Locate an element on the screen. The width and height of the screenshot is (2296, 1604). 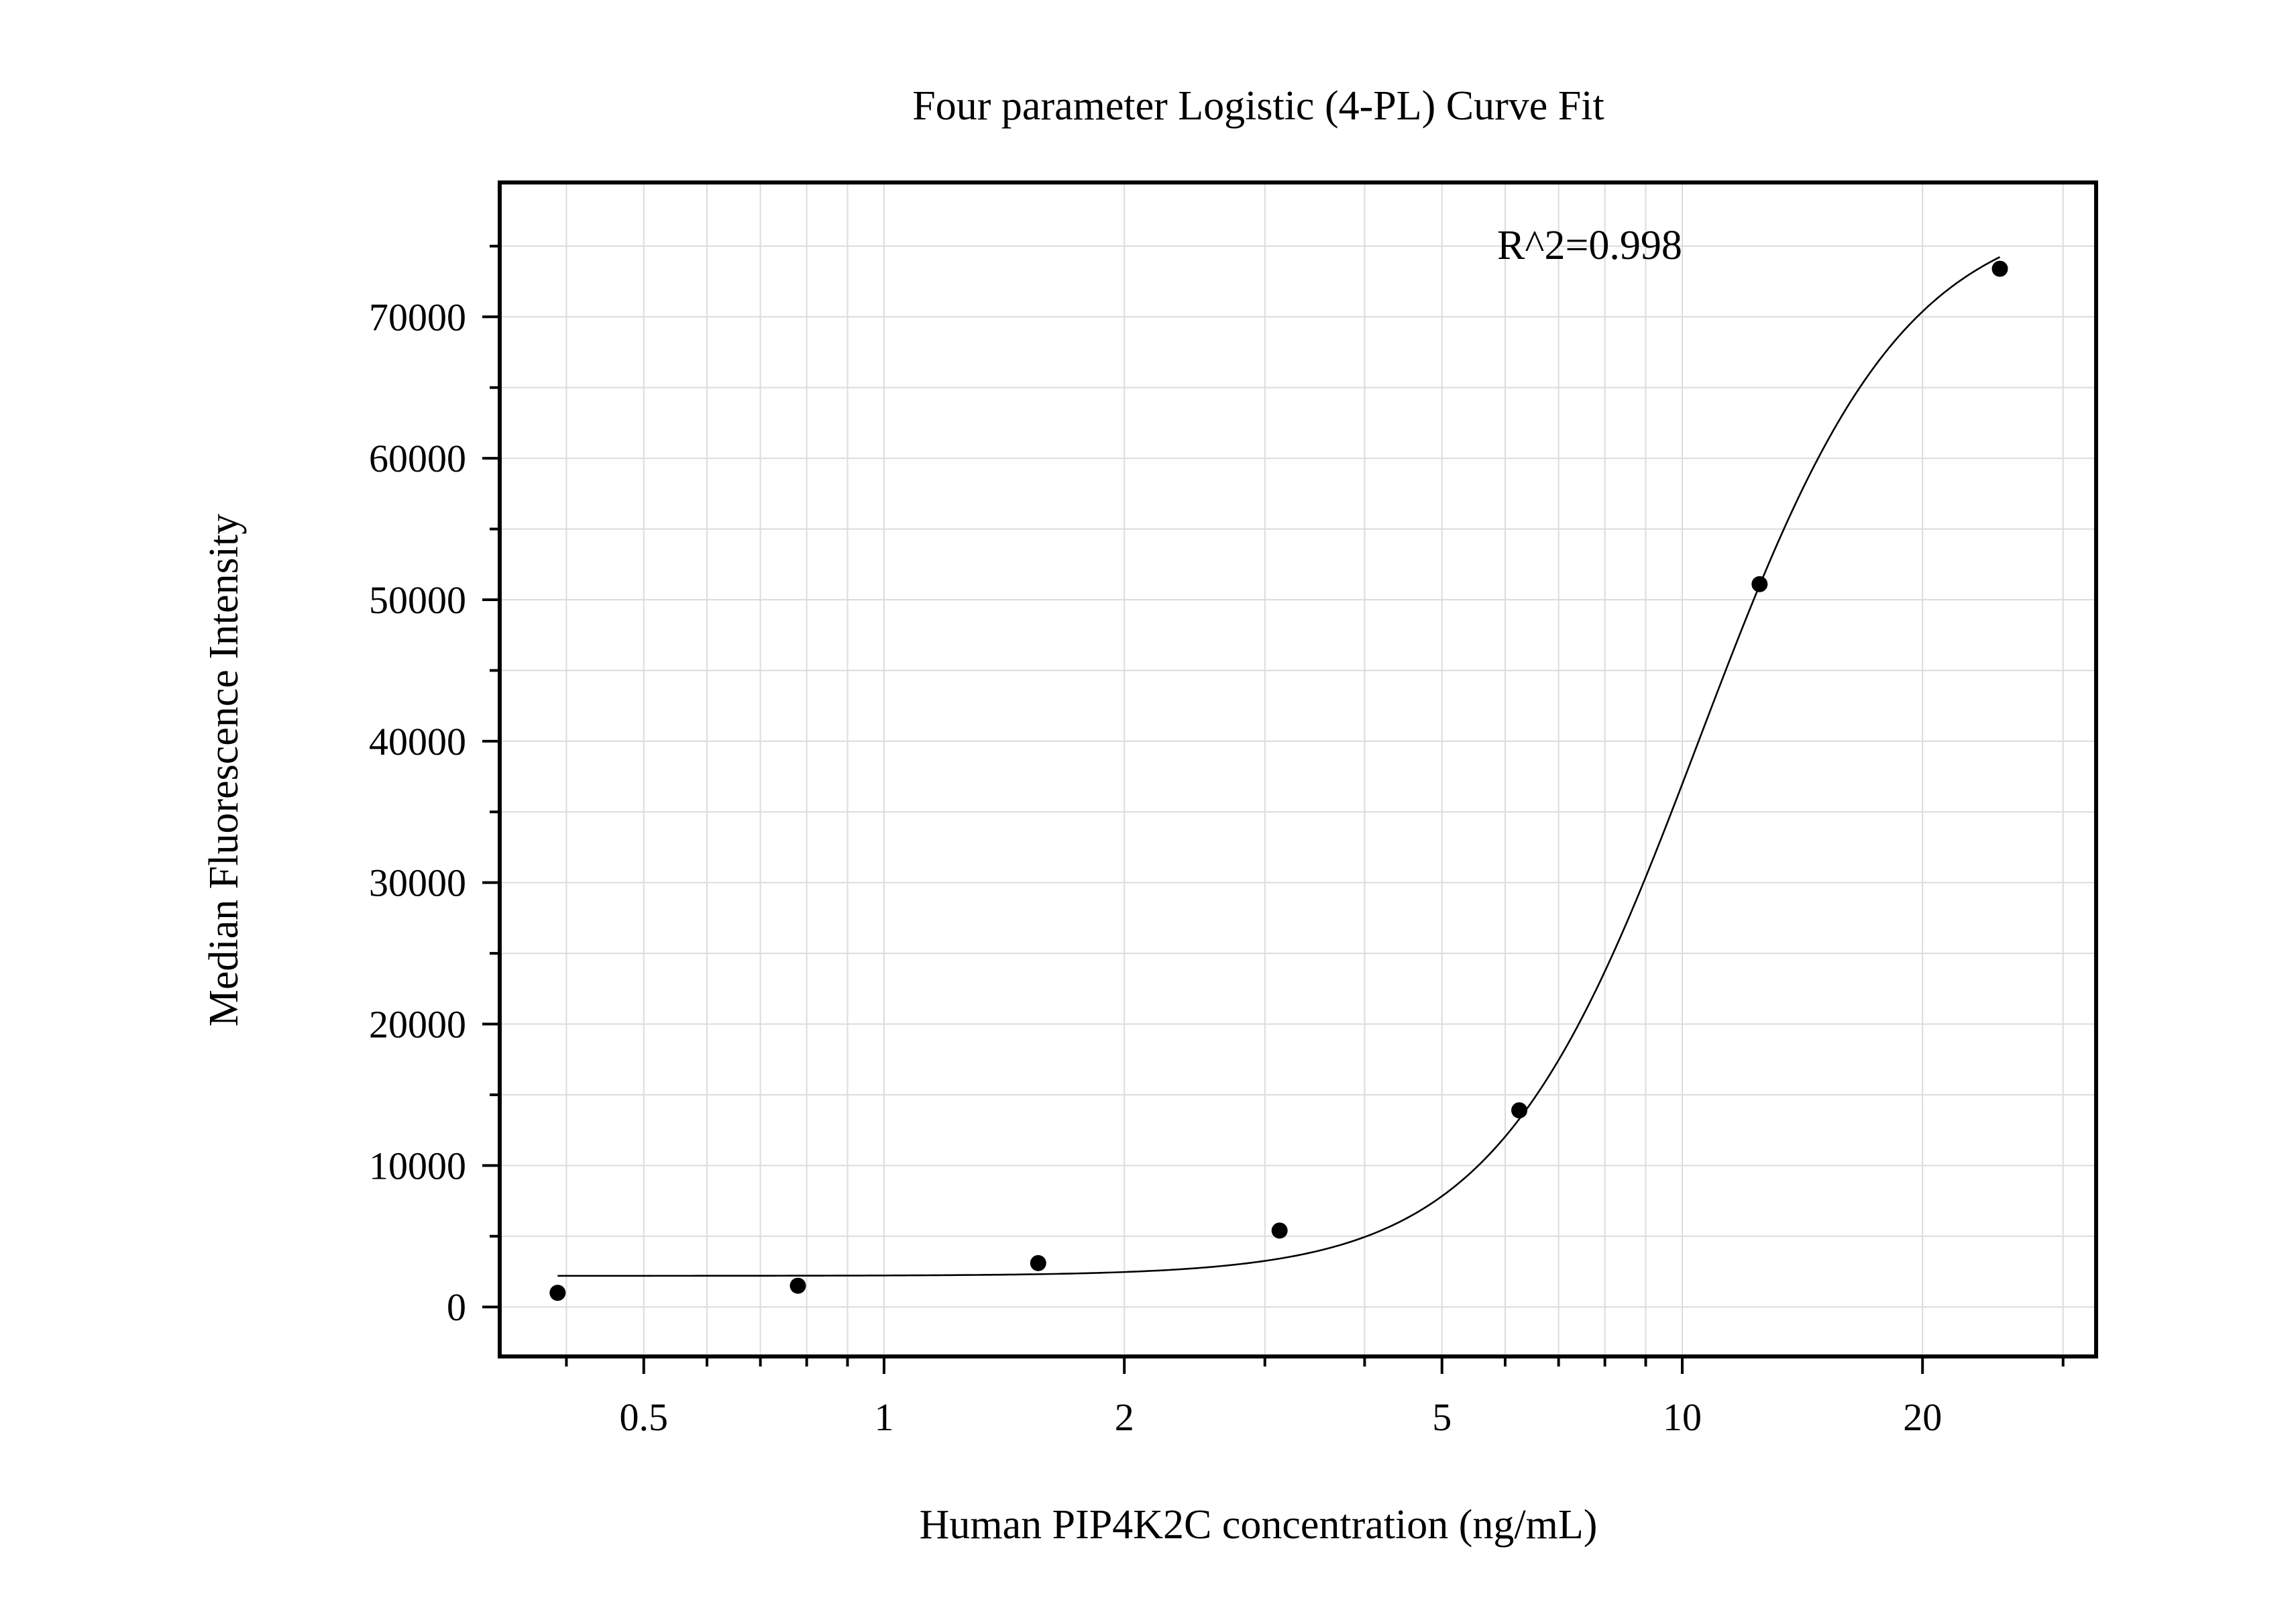
x-tick-label: 10 is located at coordinates (1682, 1417).